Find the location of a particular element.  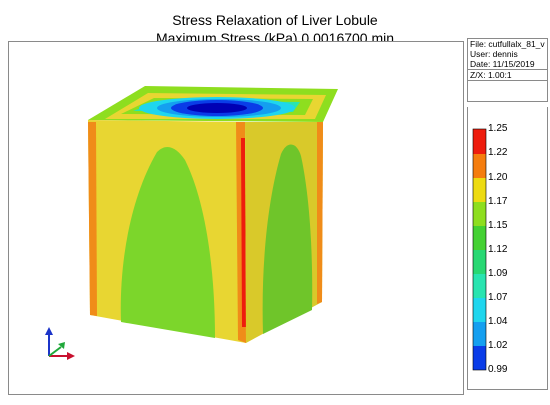

right-back-edge is located at coordinates (320, 213).